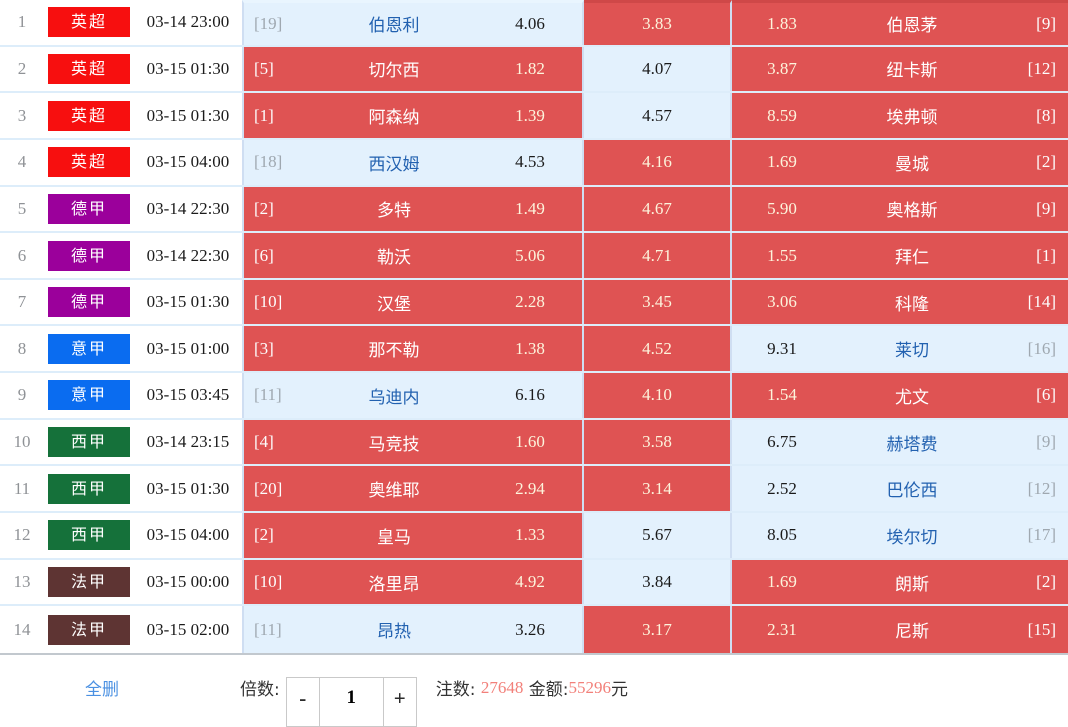  I want to click on away-odds-cell: 6.75 赫塔费 [9], so click(900, 442).